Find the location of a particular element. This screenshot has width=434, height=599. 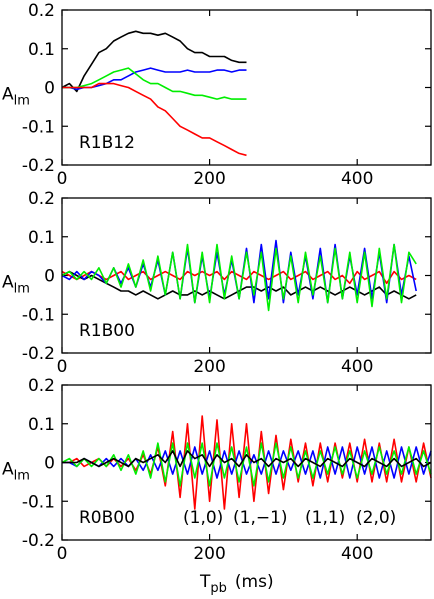

legend-entry: (1,0) is located at coordinates (203, 518).